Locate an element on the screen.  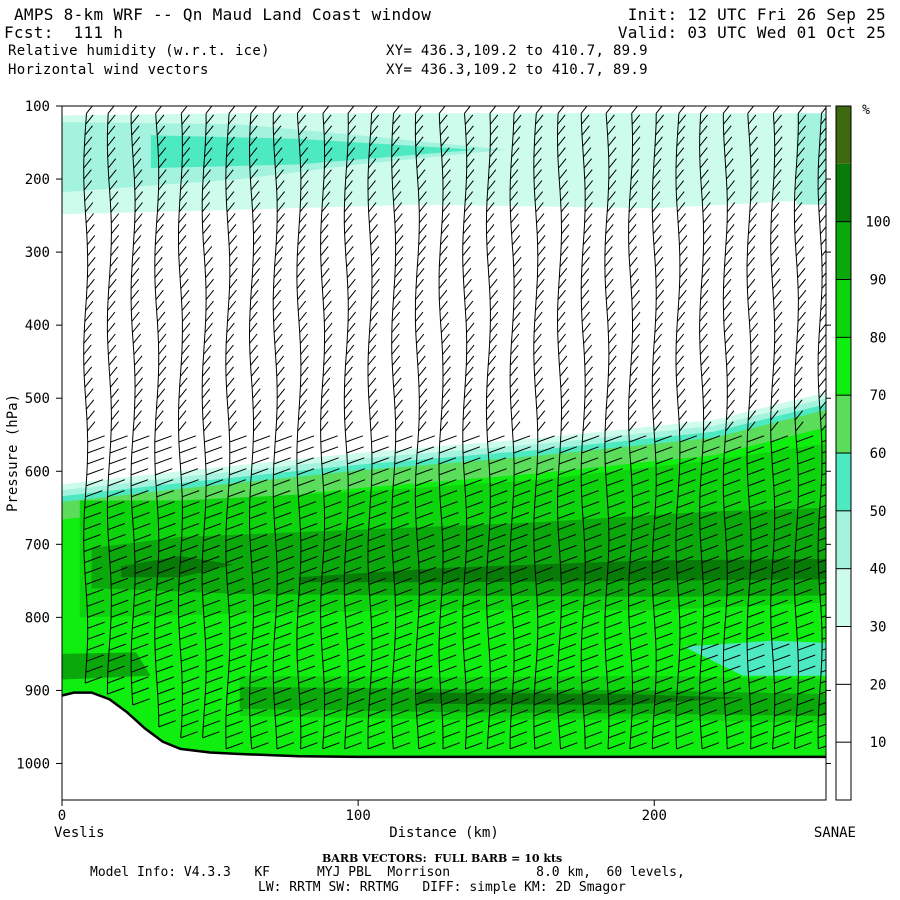
valid-time: Valid: 03 UTC Wed 01 Oct 25 is located at coordinates (751, 32).